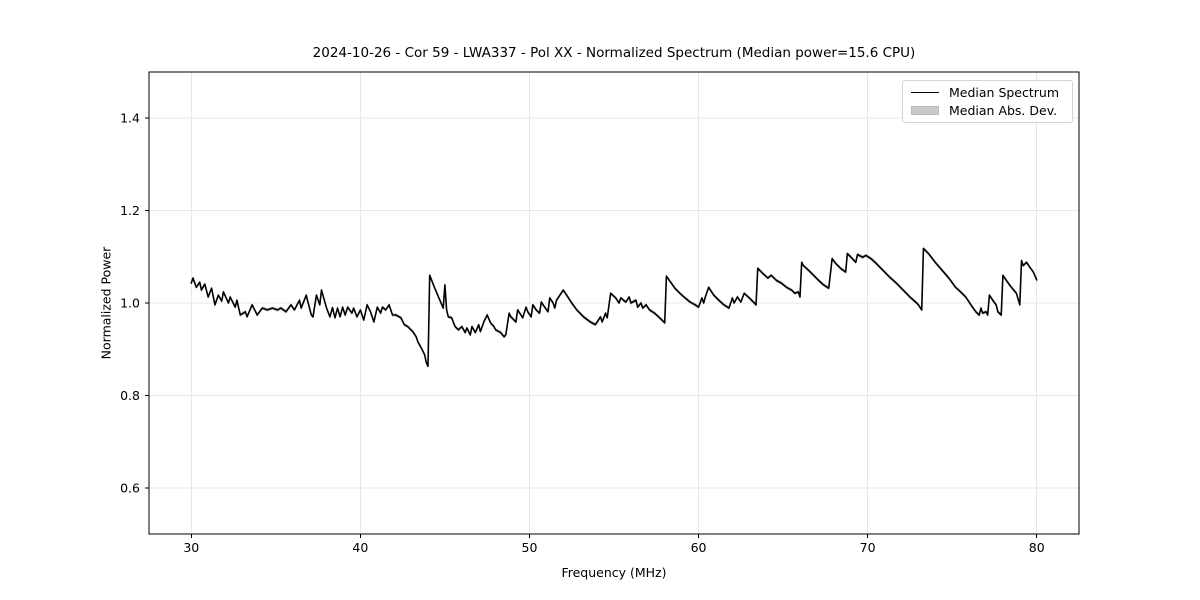 Image resolution: width=1200 pixels, height=600 pixels. Describe the element at coordinates (130, 210) in the screenshot. I see `y-tick-label: 1.2` at that location.